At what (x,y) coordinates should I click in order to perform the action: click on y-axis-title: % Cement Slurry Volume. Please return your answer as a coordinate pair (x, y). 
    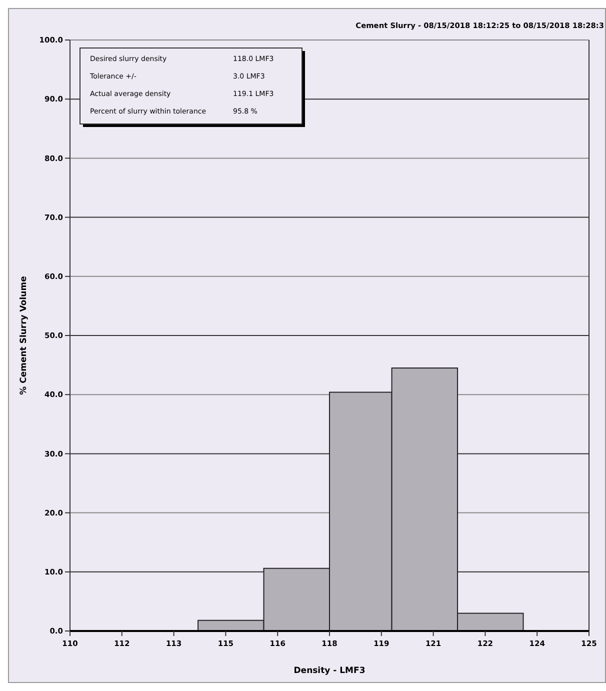
    Looking at the image, I should click on (24, 335).